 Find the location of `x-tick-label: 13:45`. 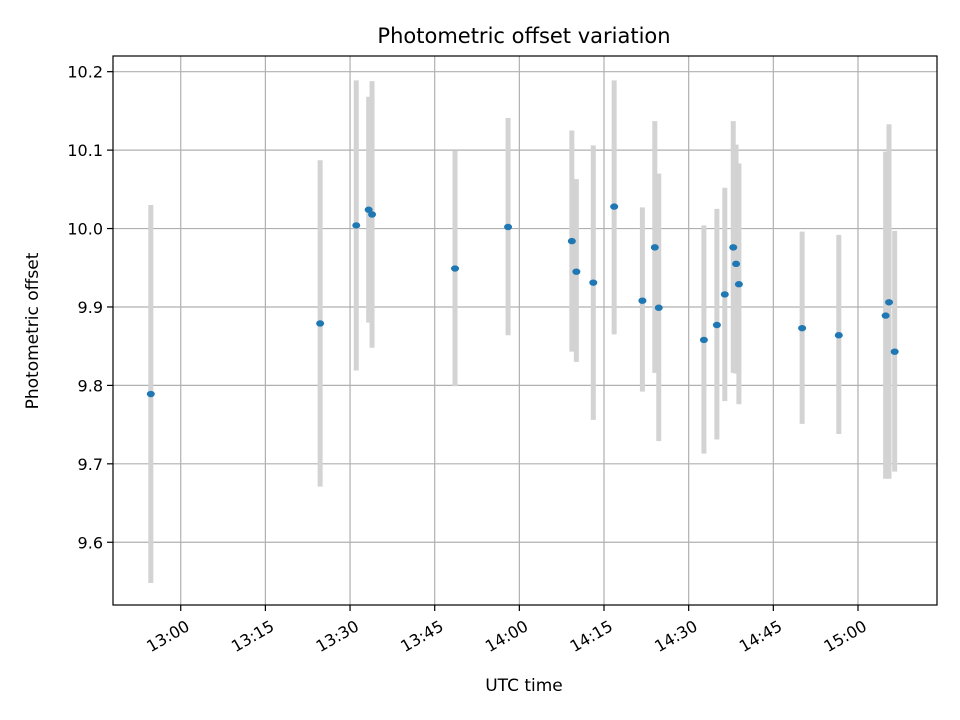

x-tick-label: 13:45 is located at coordinates (421, 636).